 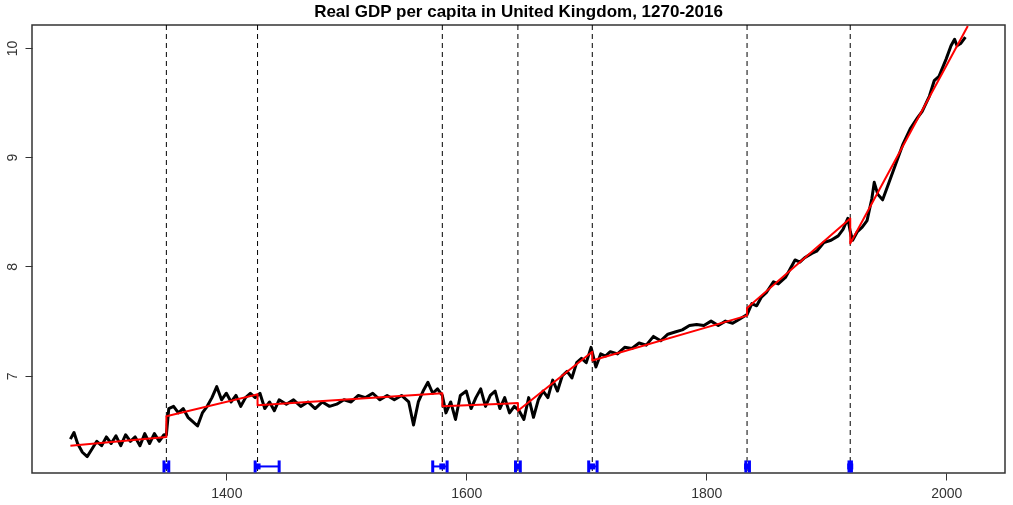 What do you see at coordinates (947, 492) in the screenshot?
I see `x-tick-label: 2000` at bounding box center [947, 492].